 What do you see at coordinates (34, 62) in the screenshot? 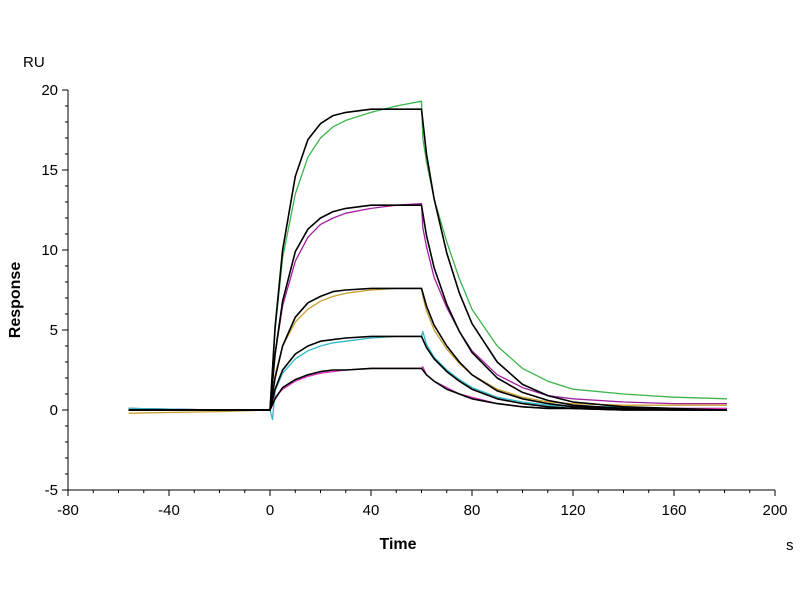
I see `y-unit-label: RU` at bounding box center [34, 62].